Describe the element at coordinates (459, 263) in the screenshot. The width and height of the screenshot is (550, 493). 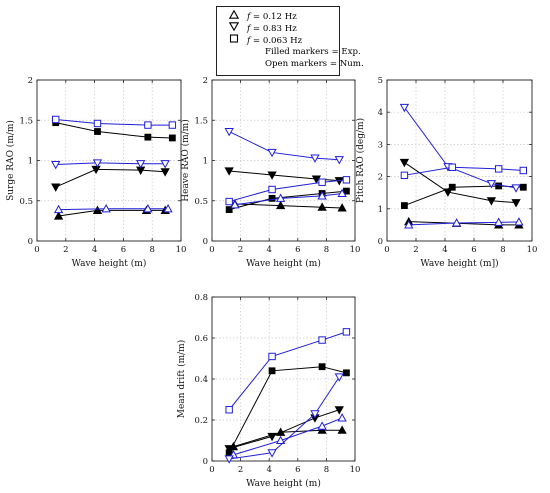
I see `x-axis-label: Wave height (m])` at that location.